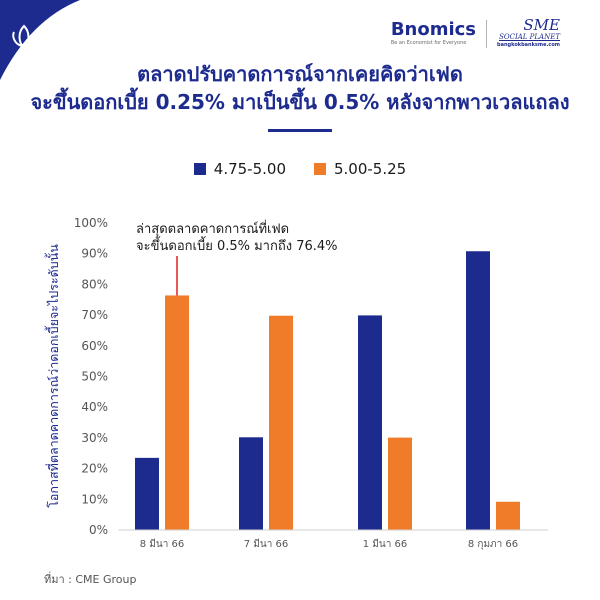 This screenshot has height=600, width=600. I want to click on legend-label-series-1: 4.75-5.00, so click(249, 169).